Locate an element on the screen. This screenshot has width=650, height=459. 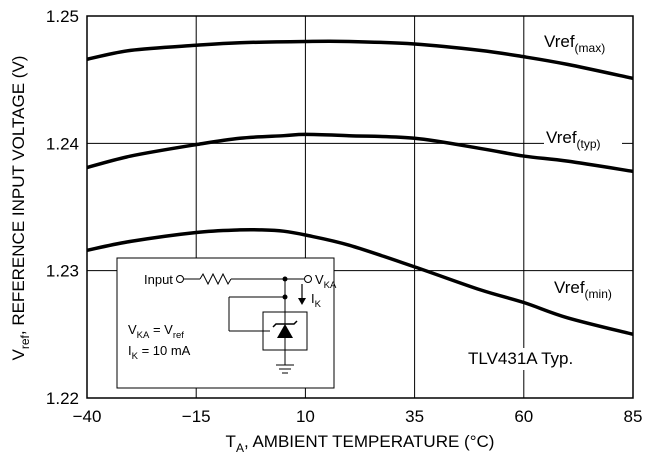
series-label-typ: Vref(typ) is located at coordinates (573, 139).